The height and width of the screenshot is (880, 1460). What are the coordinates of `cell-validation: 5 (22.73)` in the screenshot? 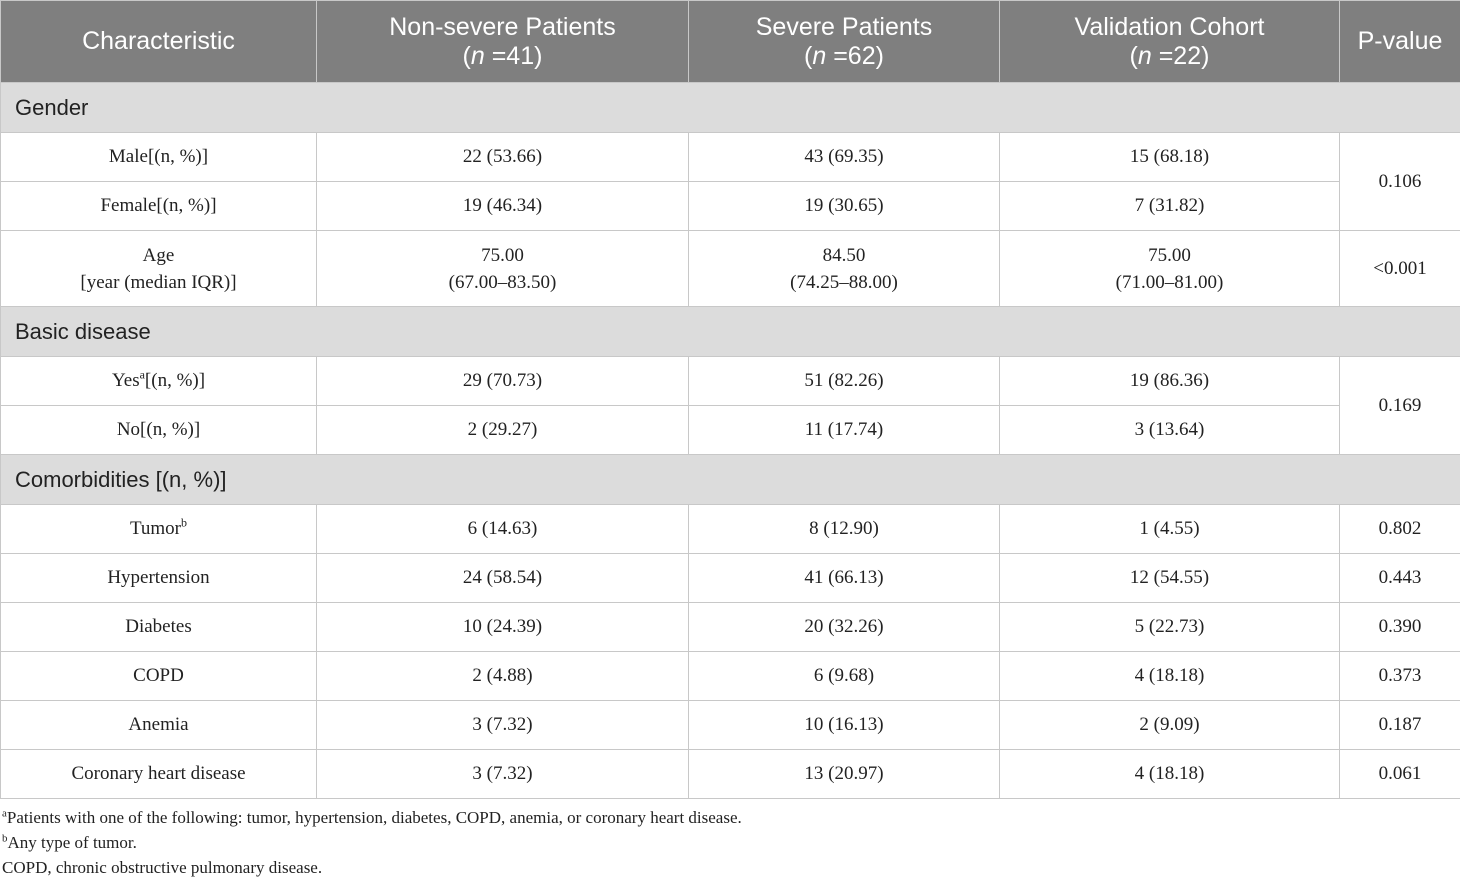 It's located at (1170, 627).